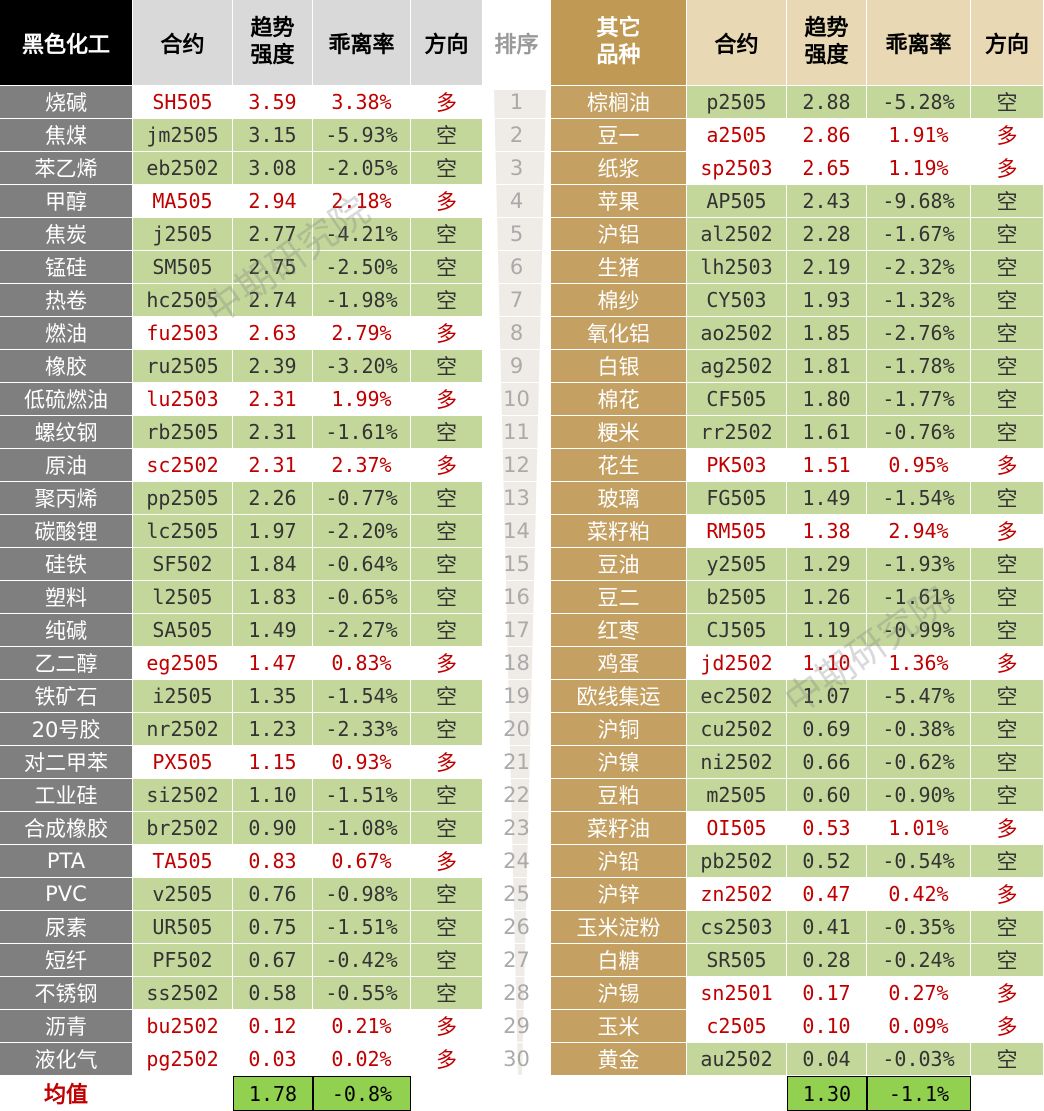  What do you see at coordinates (66, 696) in the screenshot?
I see `variety: 铁矿石` at bounding box center [66, 696].